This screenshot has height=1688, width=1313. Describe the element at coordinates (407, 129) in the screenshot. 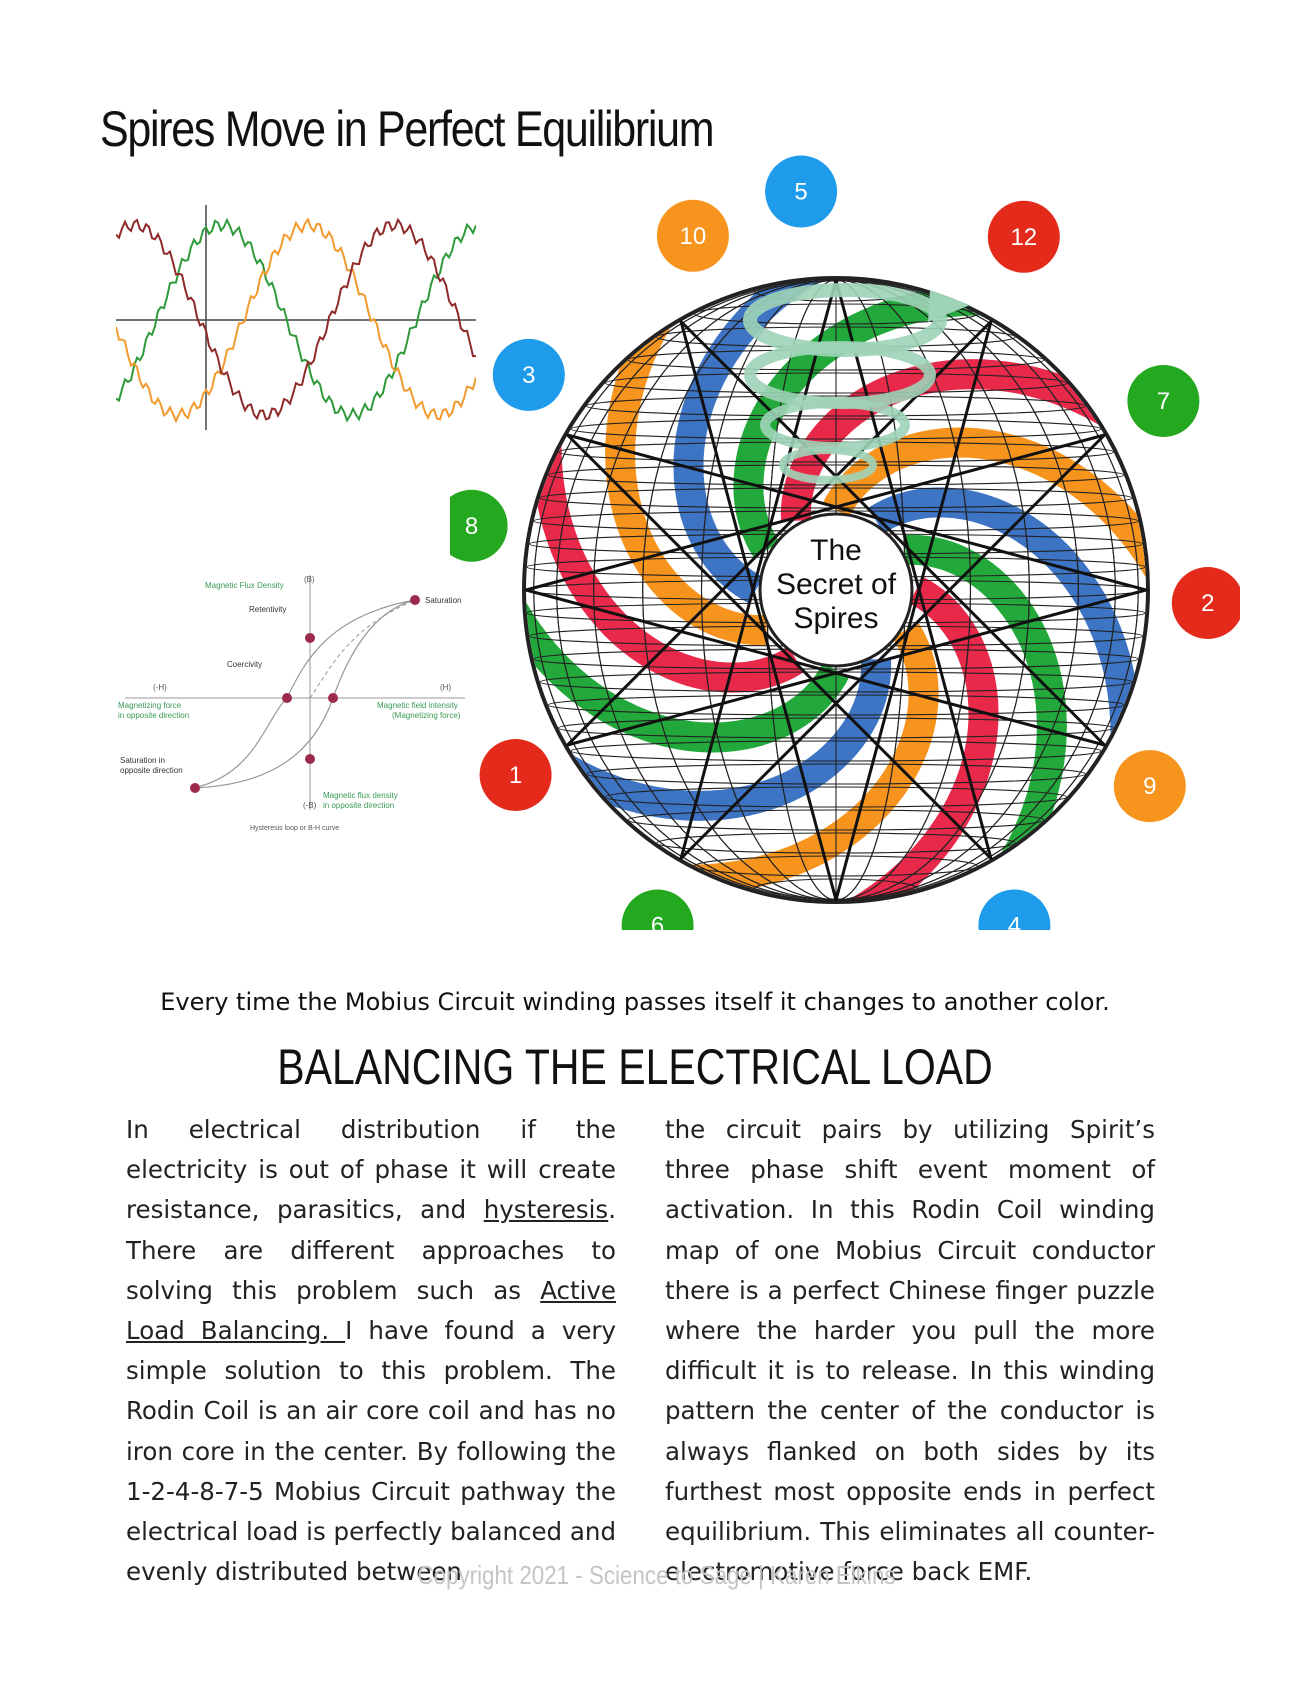

I see `page-title: Spires Move in Perfect Equilibrium` at that location.